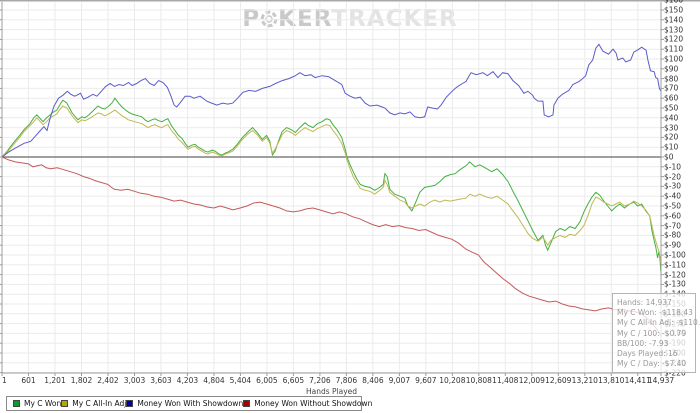 Image resolution: width=700 pixels, height=413 pixels. I want to click on y-tick-label: $-40, so click(673, 196).